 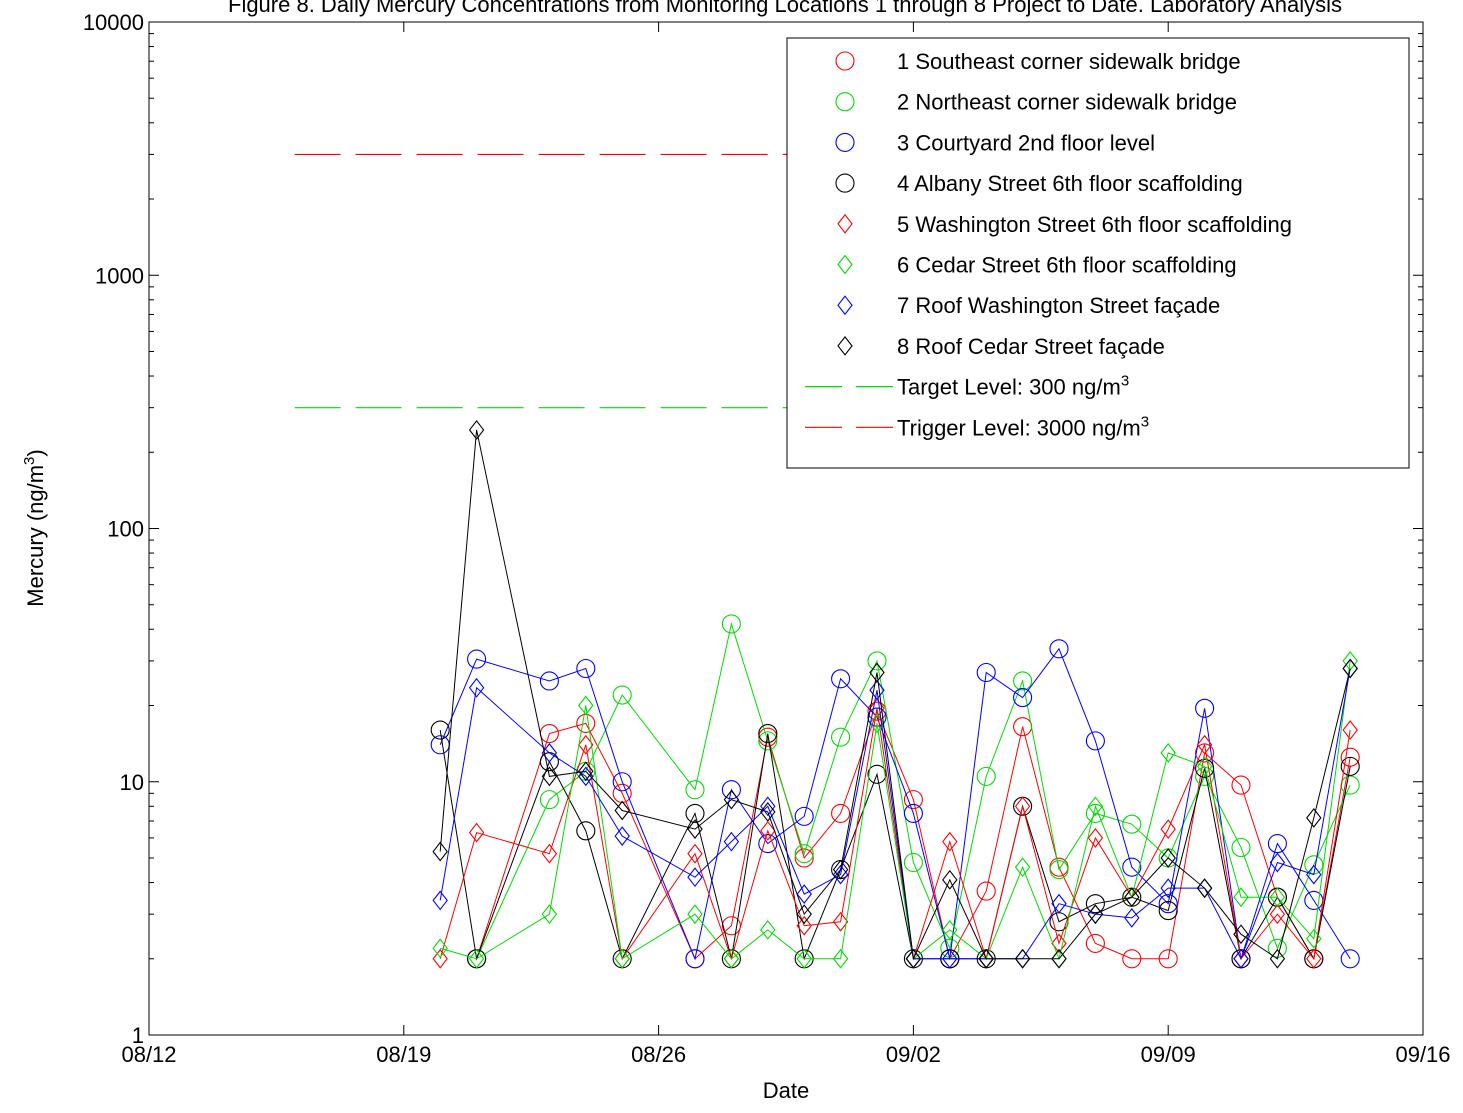 I want to click on y-tick-label: 10, so click(x=132, y=782).